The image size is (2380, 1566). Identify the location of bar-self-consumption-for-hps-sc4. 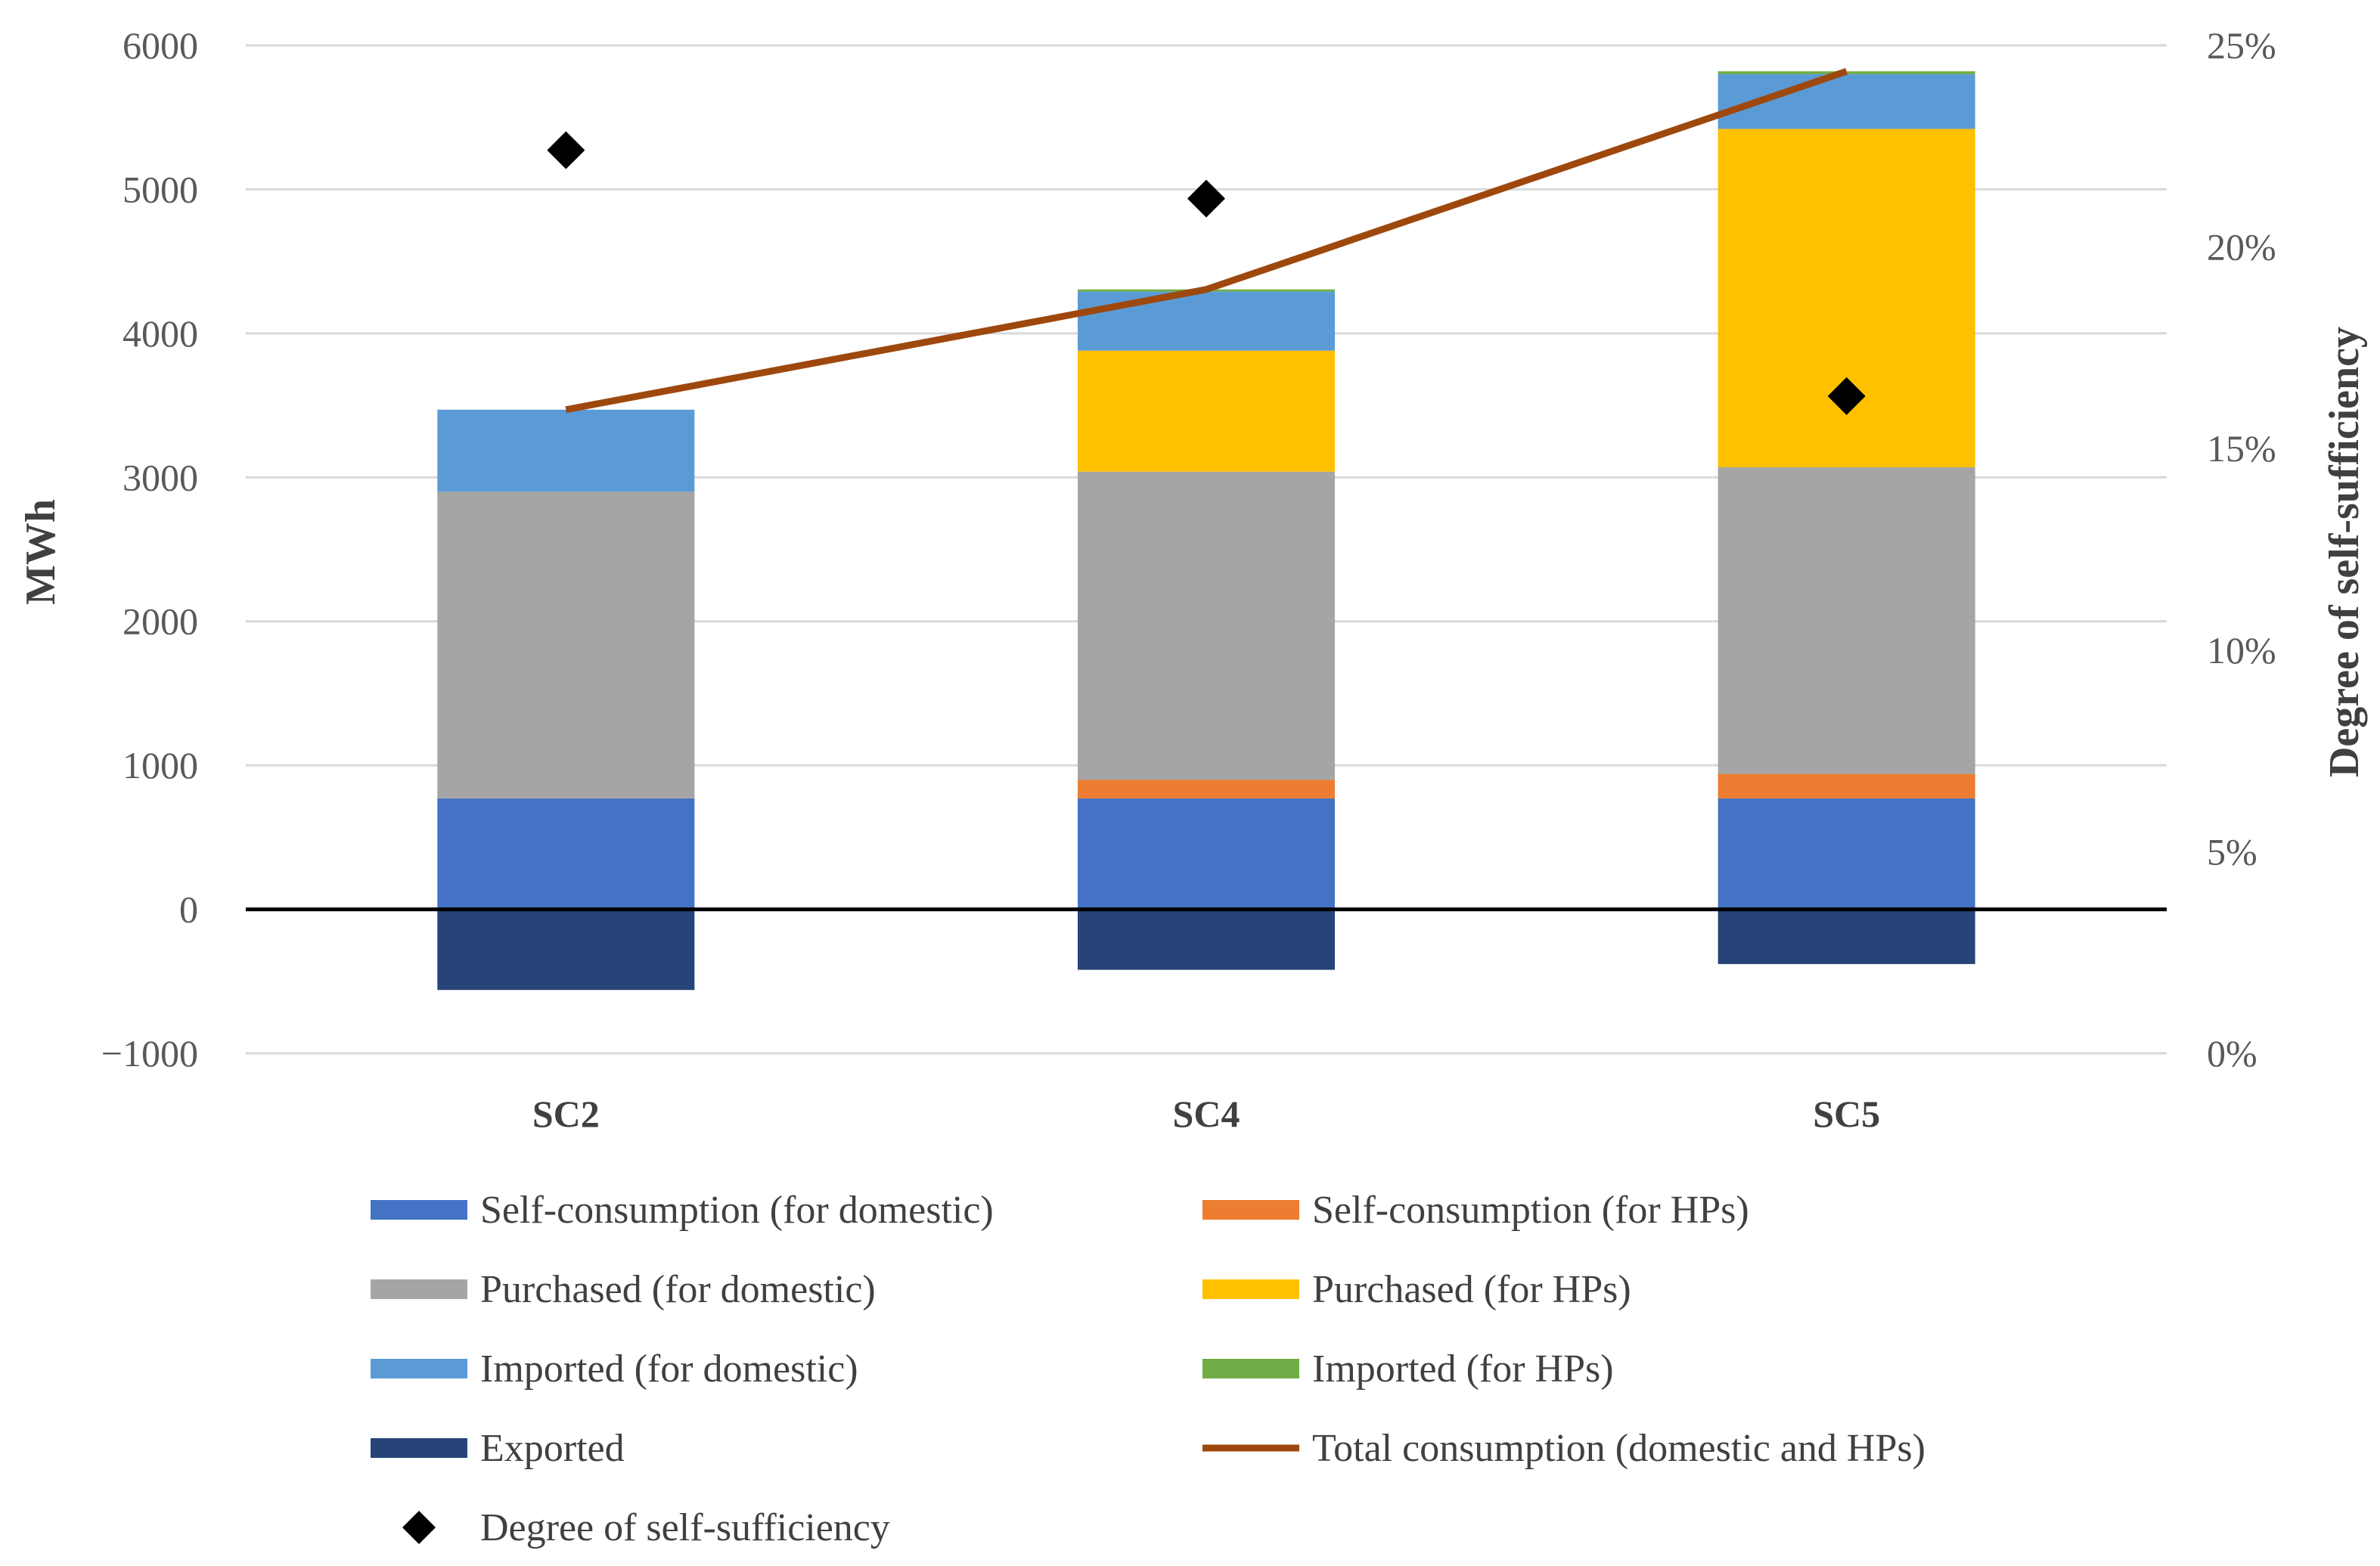
(1206, 789).